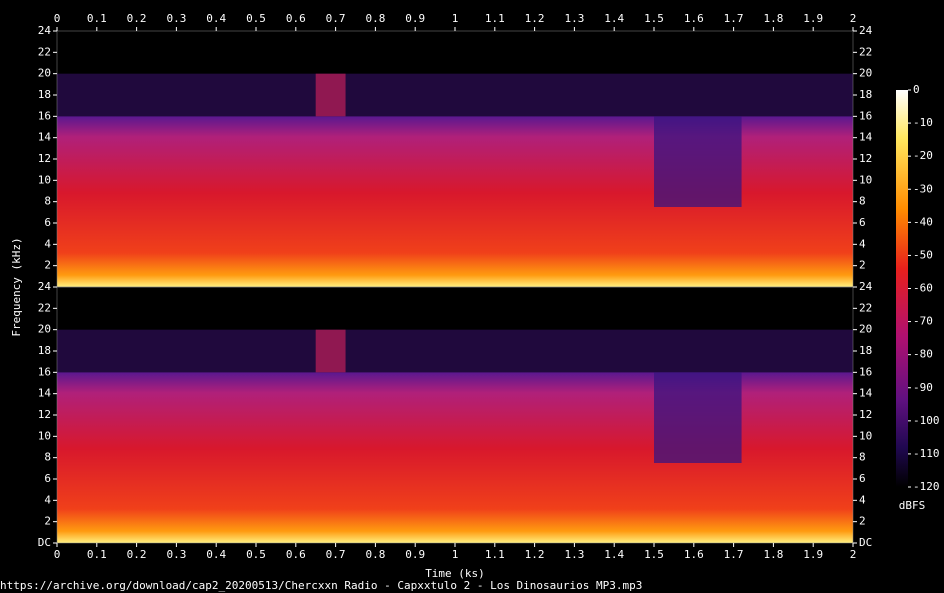 The width and height of the screenshot is (944, 593). I want to click on x-tick-label: 1.4, so click(614, 554).